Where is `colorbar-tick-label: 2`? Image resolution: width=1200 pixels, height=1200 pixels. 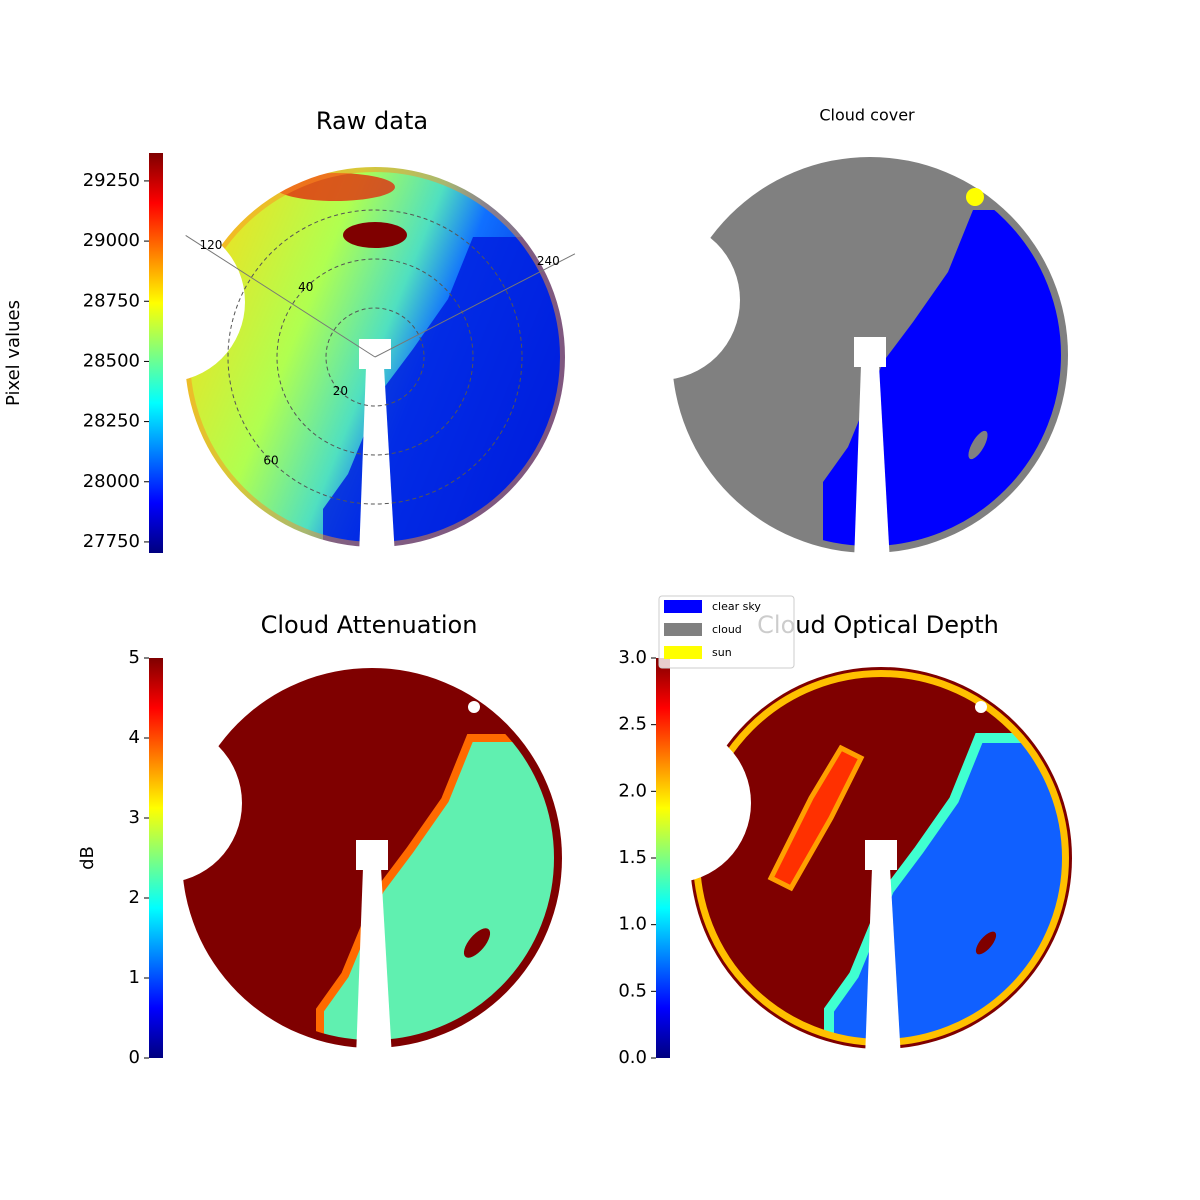 colorbar-tick-label: 2 is located at coordinates (134, 897).